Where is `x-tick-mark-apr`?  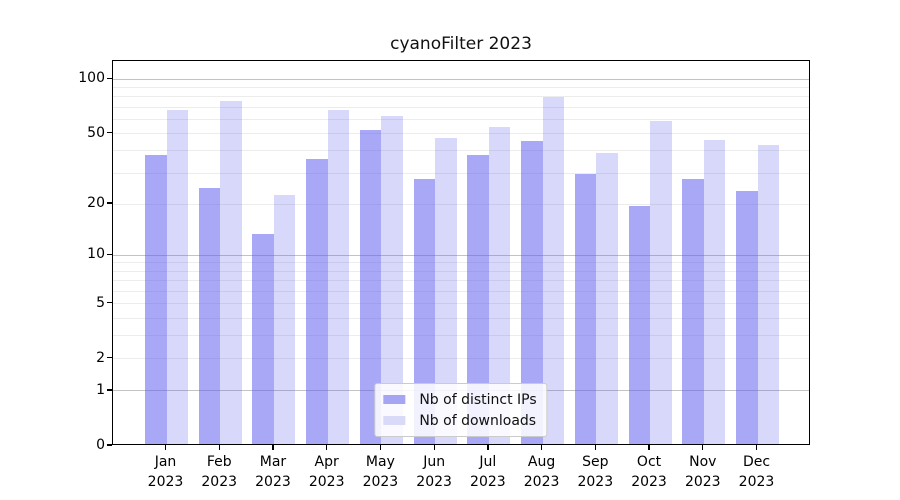
x-tick-mark-apr is located at coordinates (327, 447).